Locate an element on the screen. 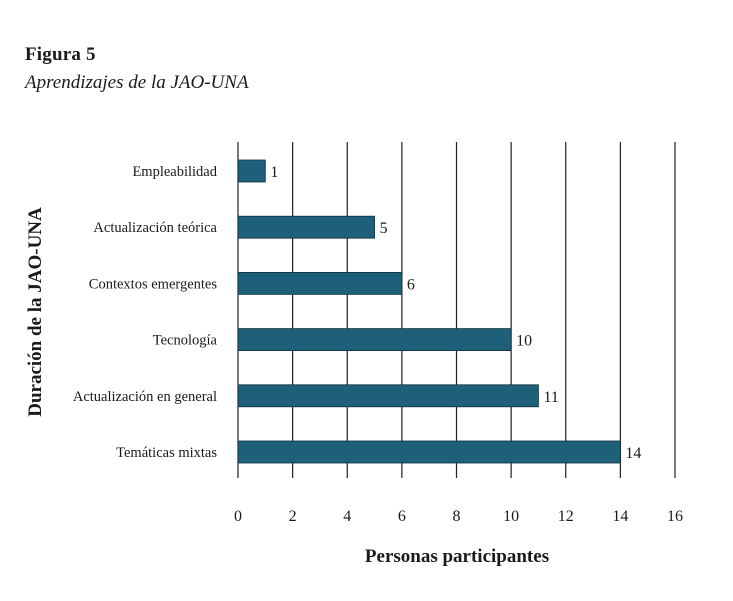  category-label: Actualización teórica is located at coordinates (155, 228).